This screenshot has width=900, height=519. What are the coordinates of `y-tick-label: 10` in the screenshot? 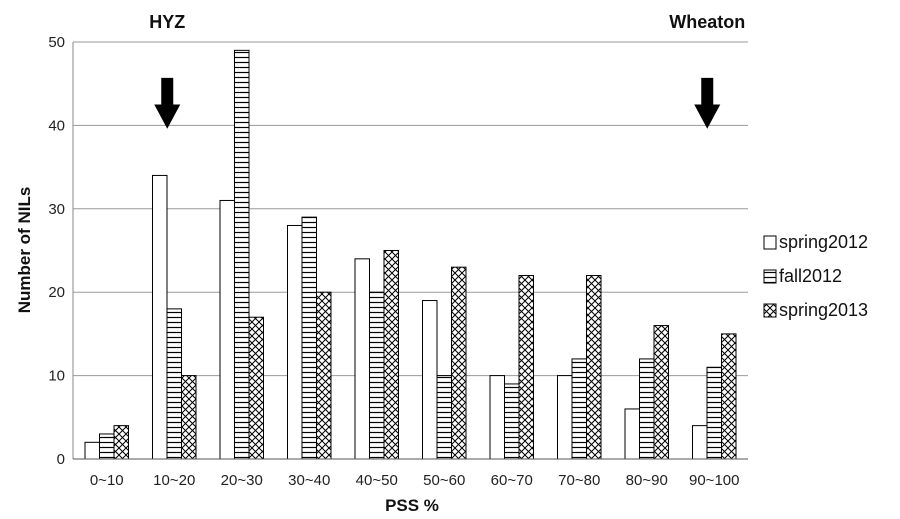 It's located at (56, 376).